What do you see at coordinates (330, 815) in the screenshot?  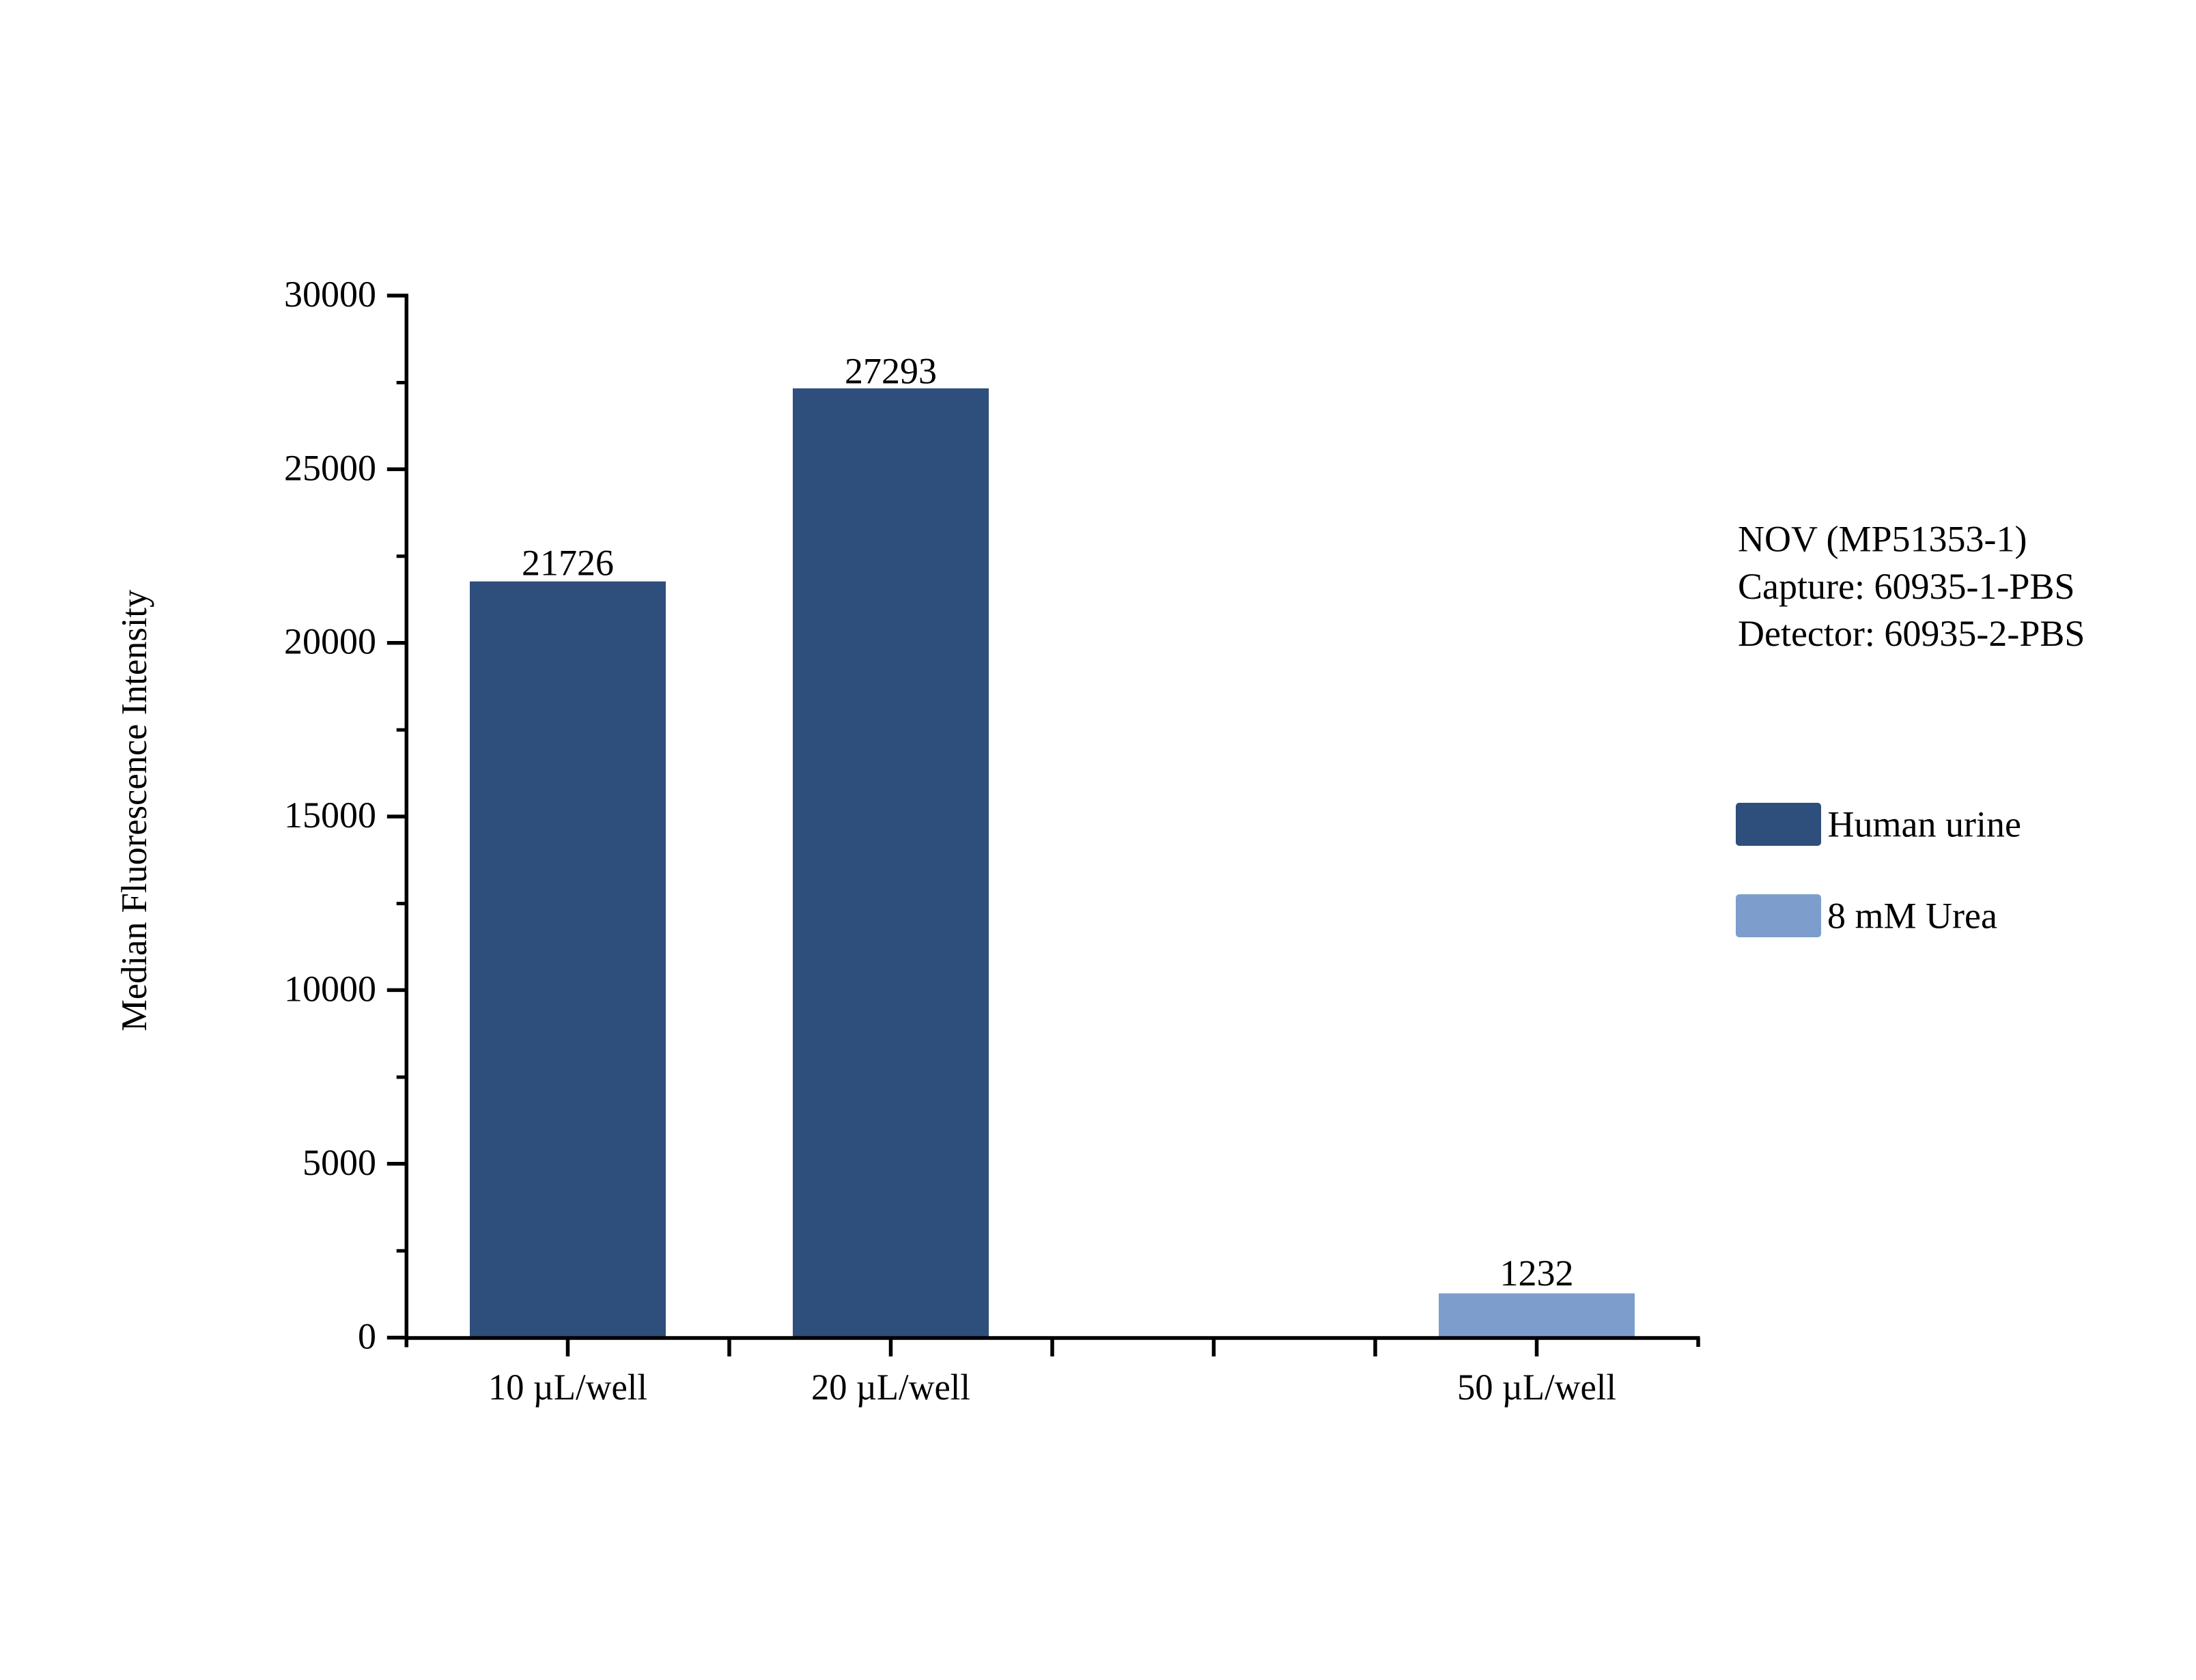 I see `svg-text: 15000` at bounding box center [330, 815].